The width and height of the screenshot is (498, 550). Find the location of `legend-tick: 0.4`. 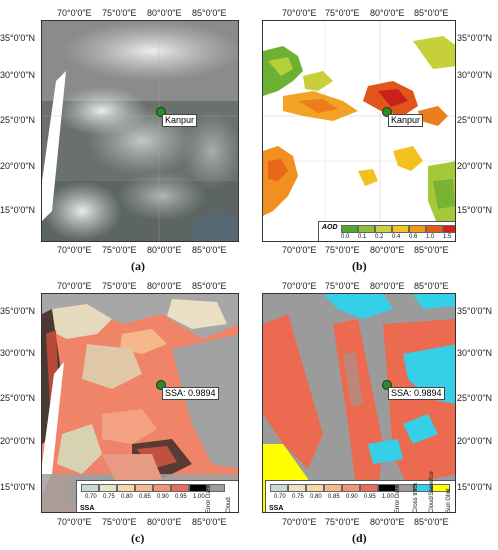

legend-tick: 0.4 is located at coordinates (396, 237).